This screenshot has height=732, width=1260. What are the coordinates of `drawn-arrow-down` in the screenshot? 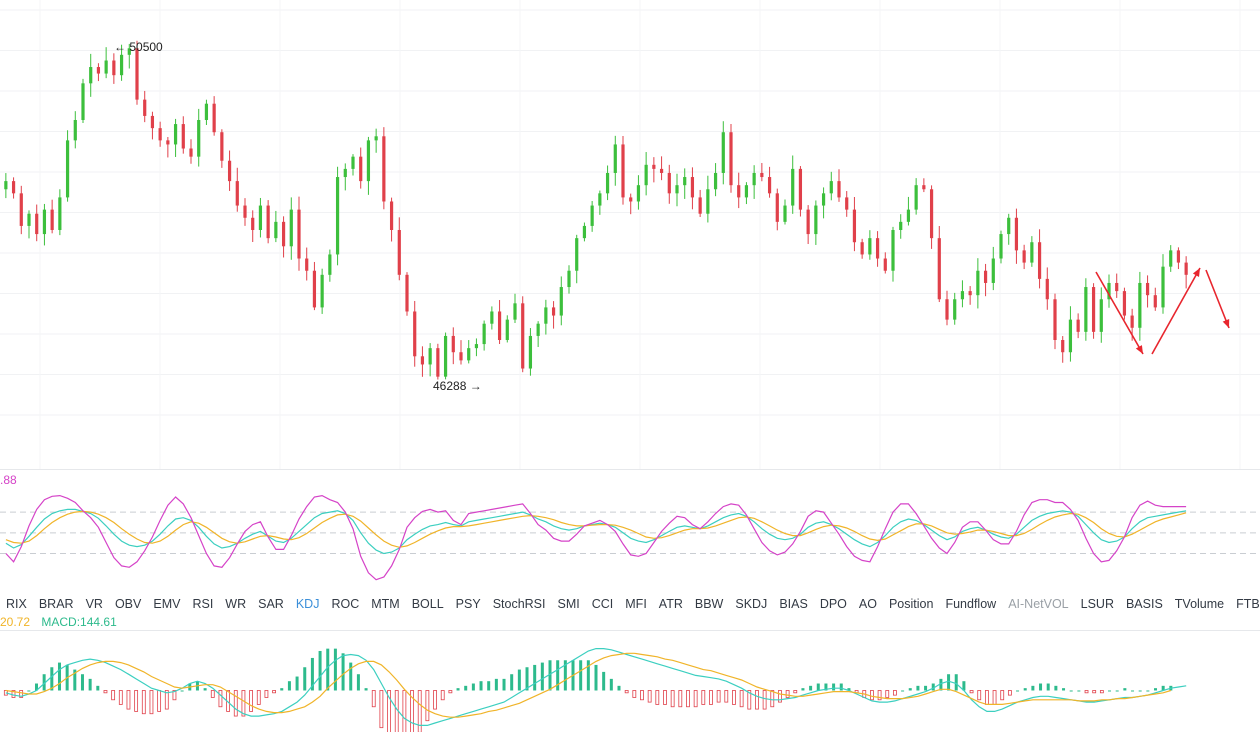 It's located at (1119, 313).